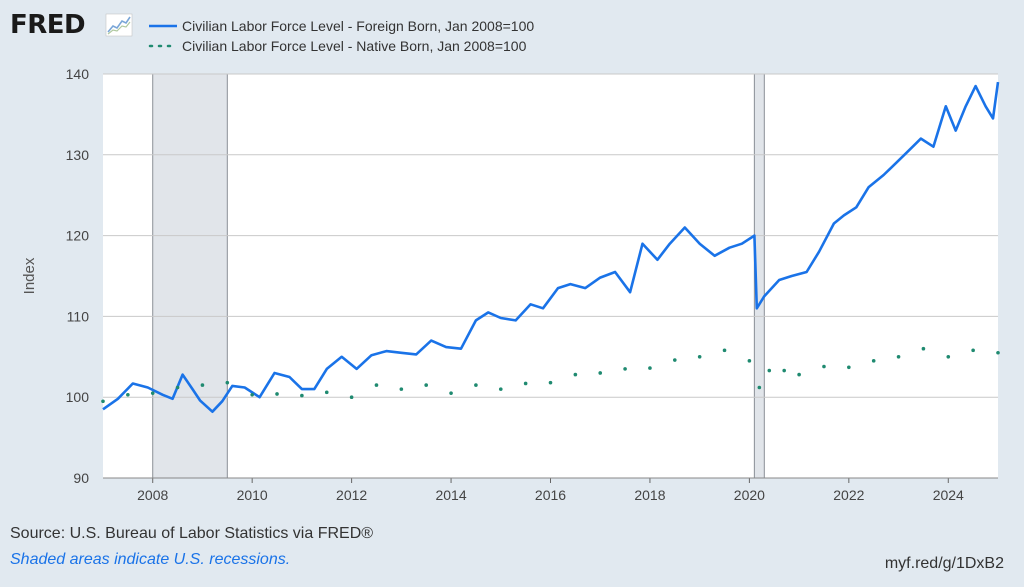 This screenshot has width=1024, height=587. Describe the element at coordinates (848, 495) in the screenshot. I see `x-tick-label: 2022` at that location.